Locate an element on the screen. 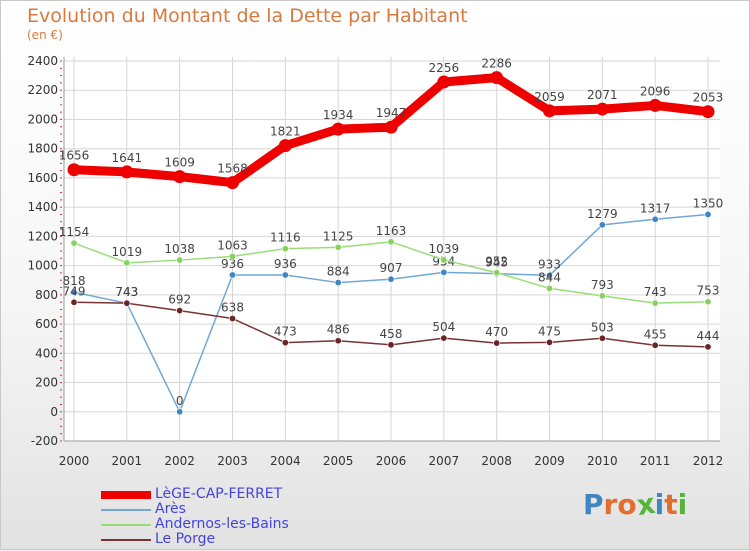 Image resolution: width=750 pixels, height=551 pixels. data-label: 1154 is located at coordinates (74, 232).